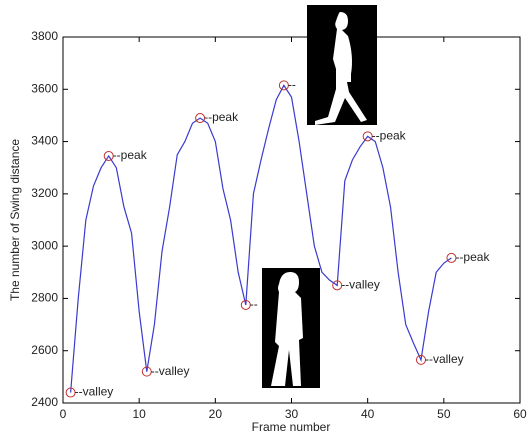  Describe the element at coordinates (291, 427) in the screenshot. I see `x-axis-label: Frame number` at that location.